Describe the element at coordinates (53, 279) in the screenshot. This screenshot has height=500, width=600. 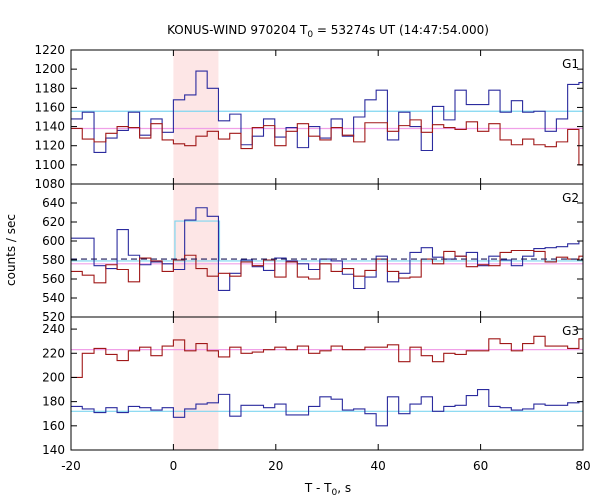
I see `y-tick-label: 560` at that location.